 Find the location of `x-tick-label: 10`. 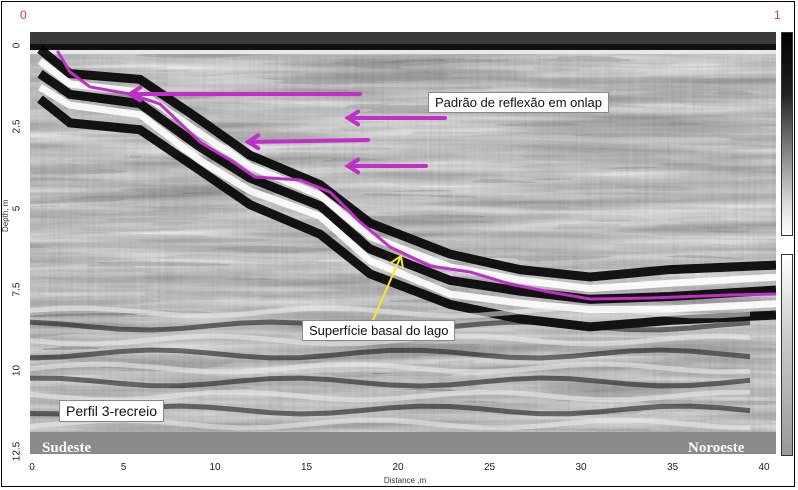

x-tick-label: 10 is located at coordinates (215, 467).